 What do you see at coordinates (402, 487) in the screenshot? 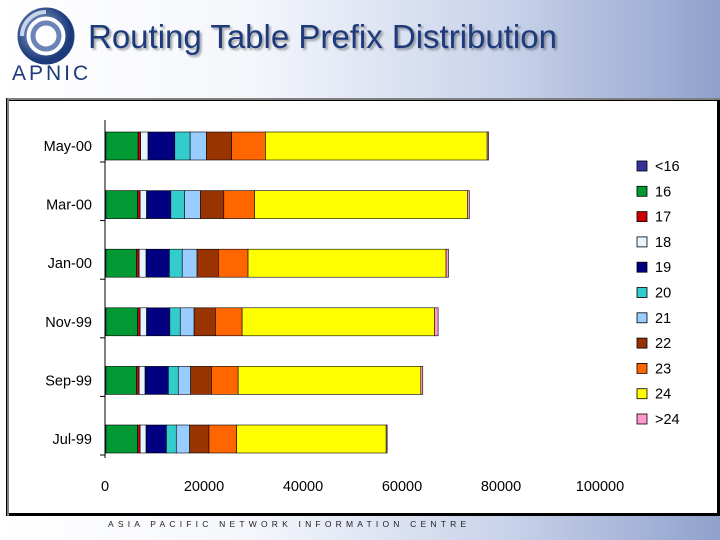
I see `x-tick-label: 60000` at bounding box center [402, 487].